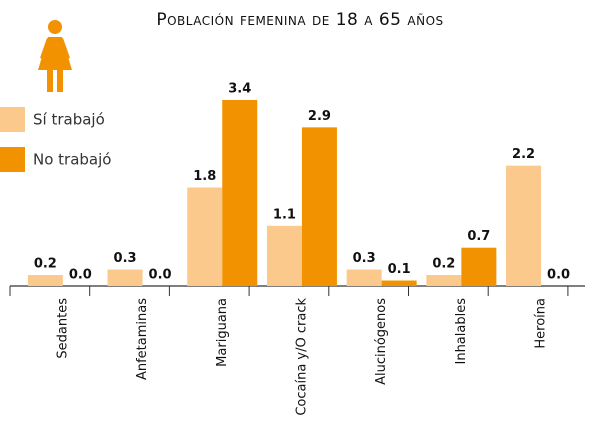 The width and height of the screenshot is (590, 424). I want to click on value-label: 0.1, so click(399, 269).